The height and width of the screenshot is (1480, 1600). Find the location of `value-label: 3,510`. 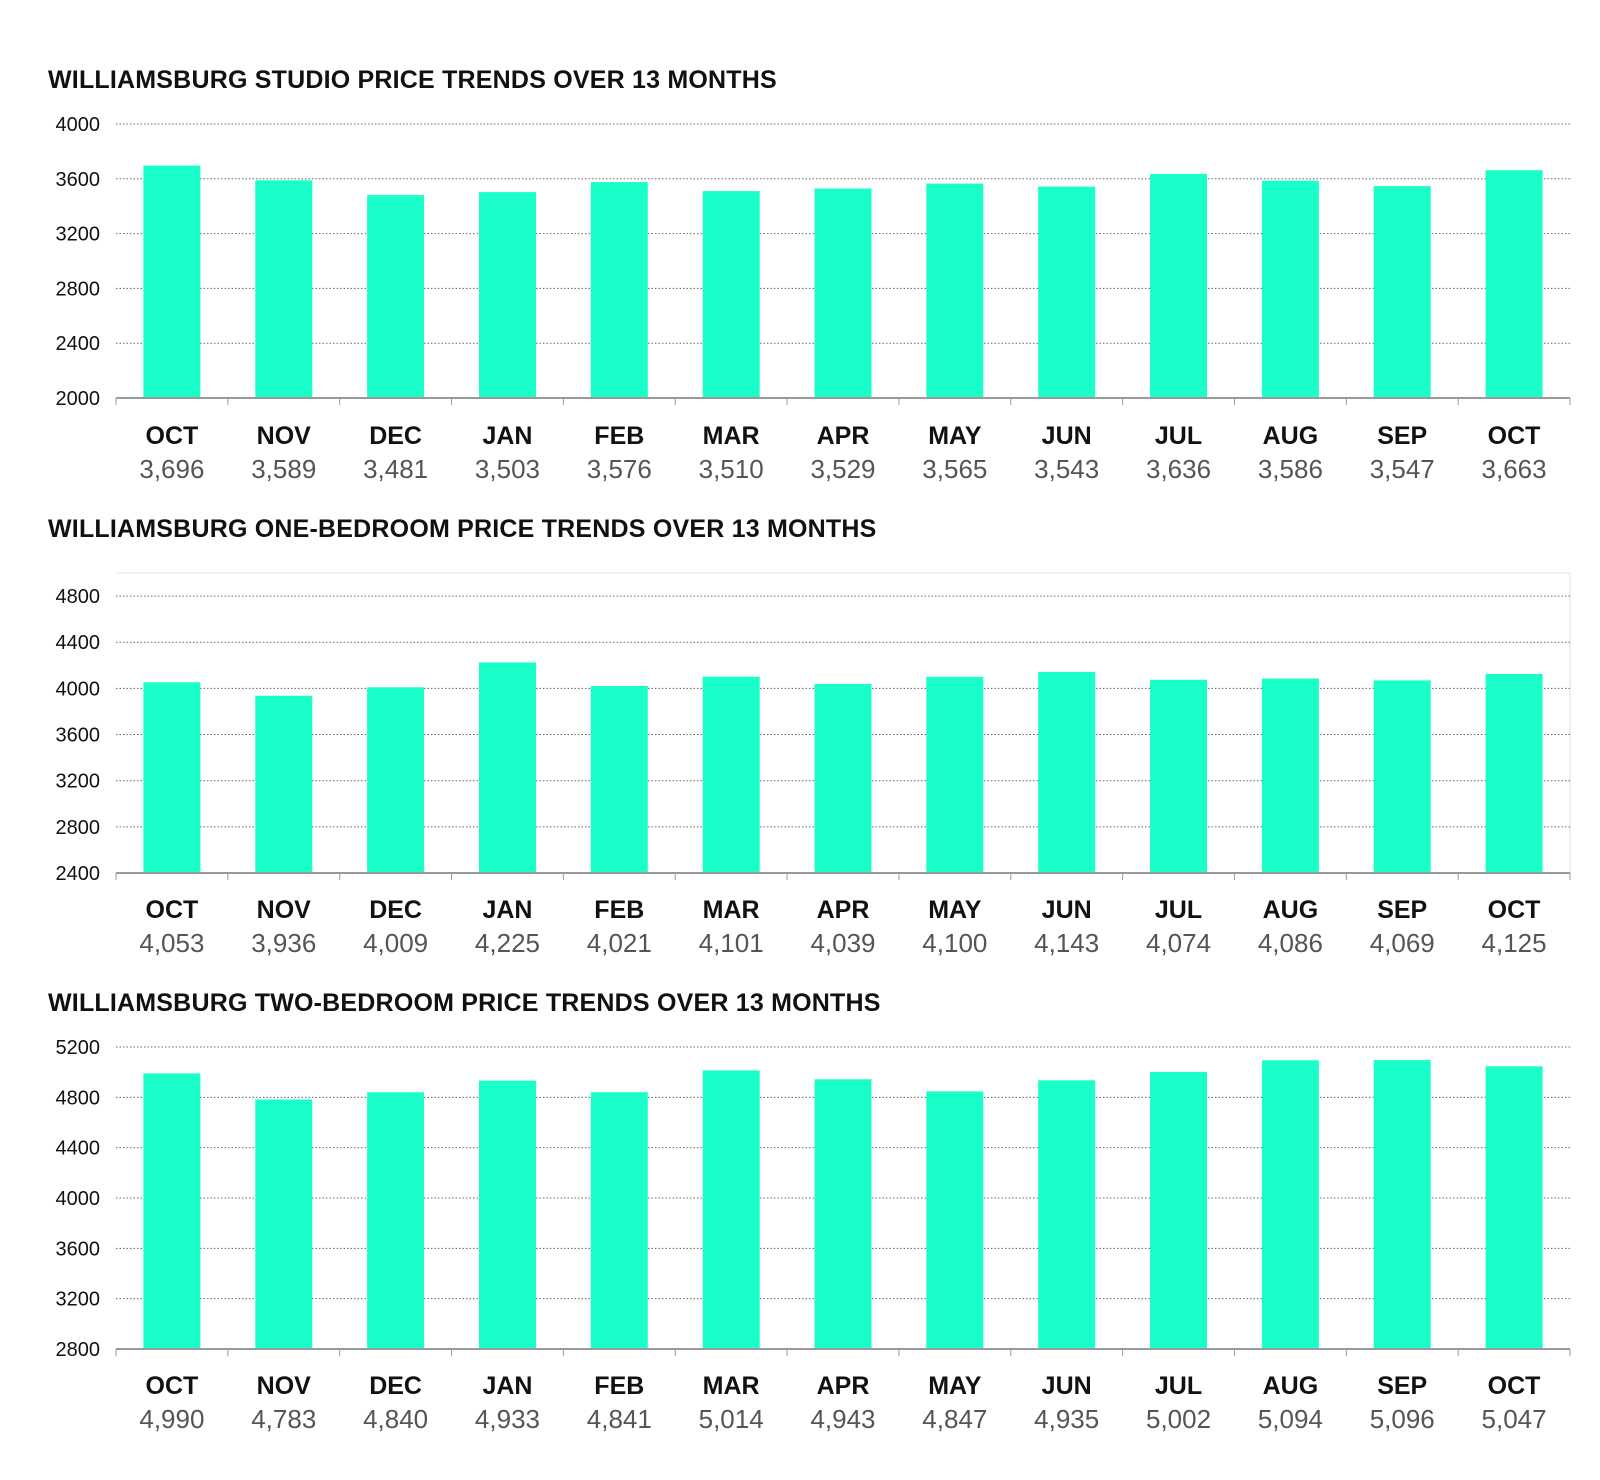

value-label: 3,510 is located at coordinates (731, 469).